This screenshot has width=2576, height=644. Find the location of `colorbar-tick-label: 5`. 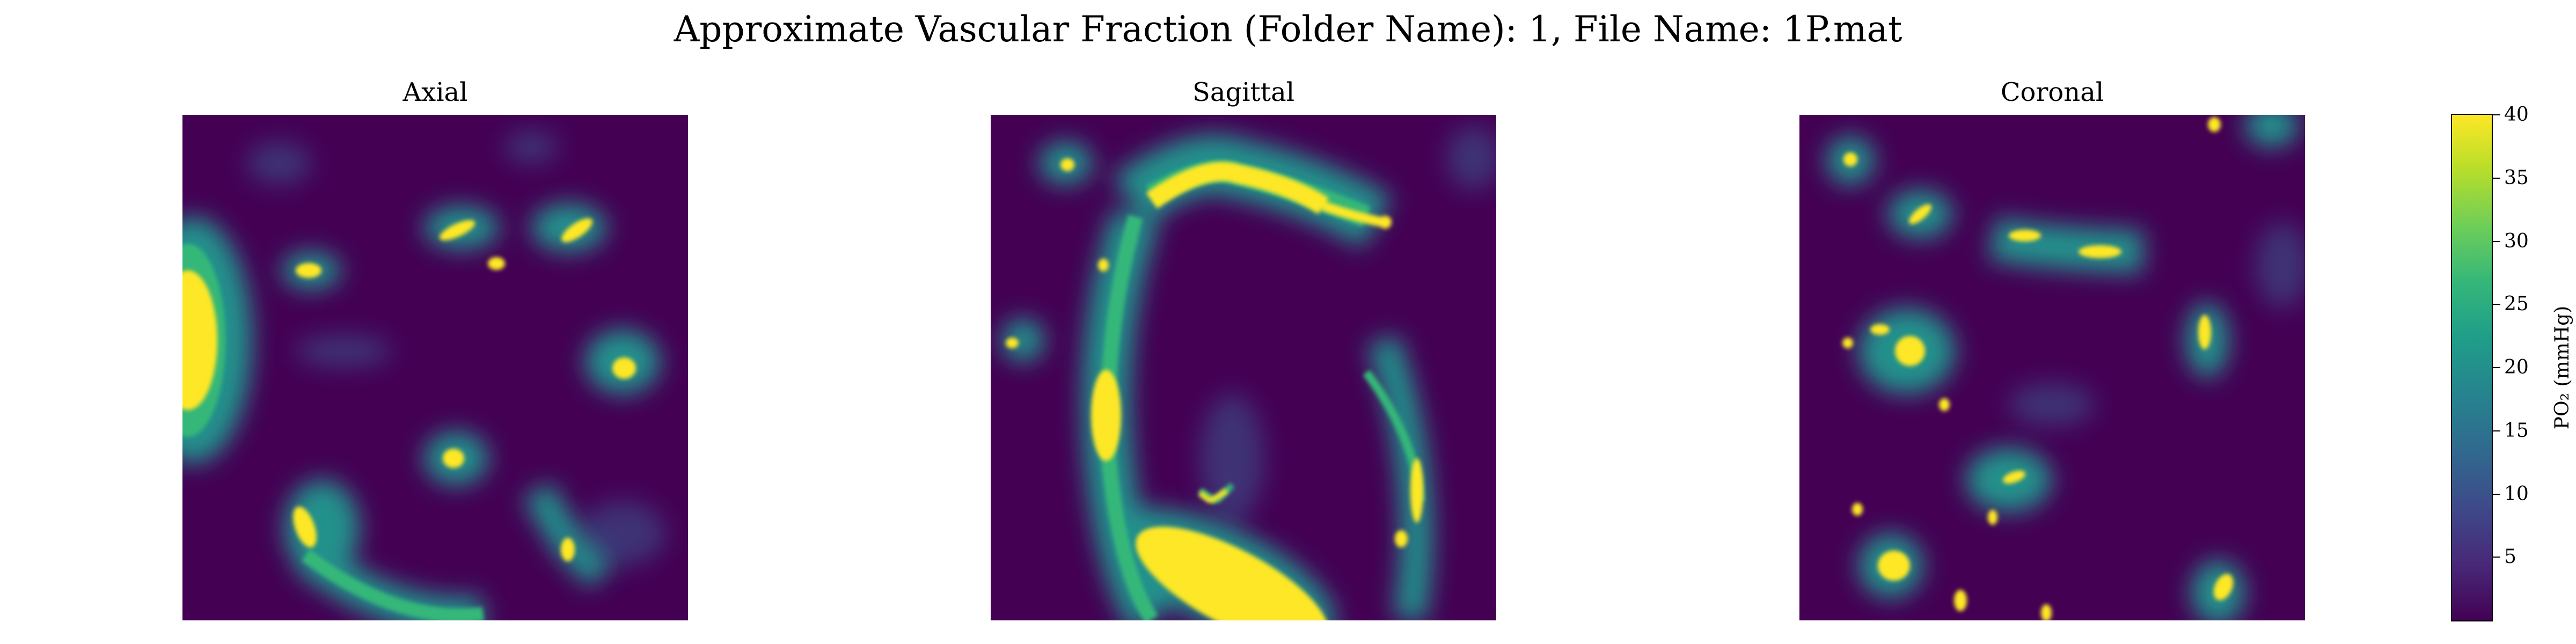

colorbar-tick-label: 5 is located at coordinates (2510, 557).